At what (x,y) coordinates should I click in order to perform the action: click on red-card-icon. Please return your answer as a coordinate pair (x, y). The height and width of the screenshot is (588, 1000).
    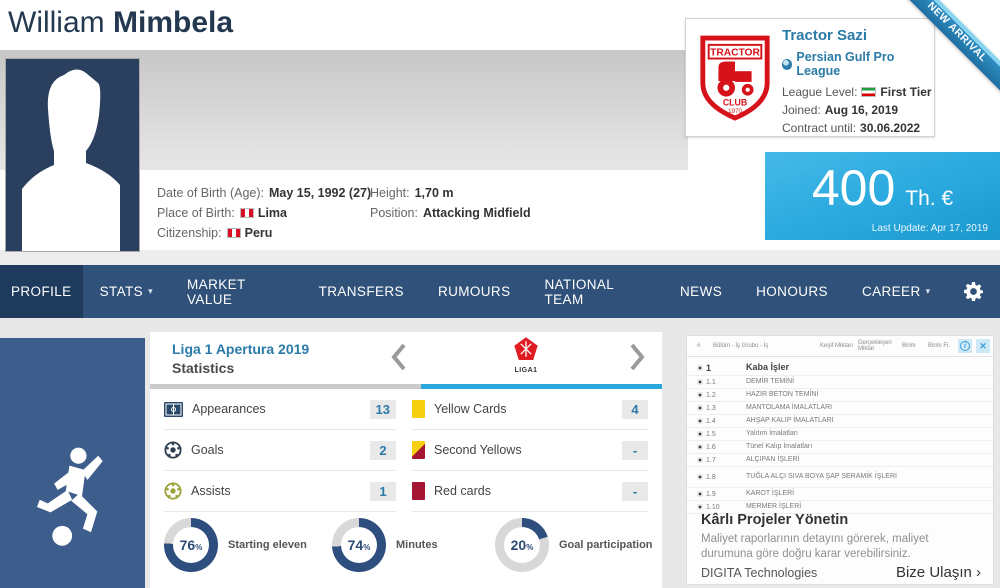
    Looking at the image, I should click on (418, 491).